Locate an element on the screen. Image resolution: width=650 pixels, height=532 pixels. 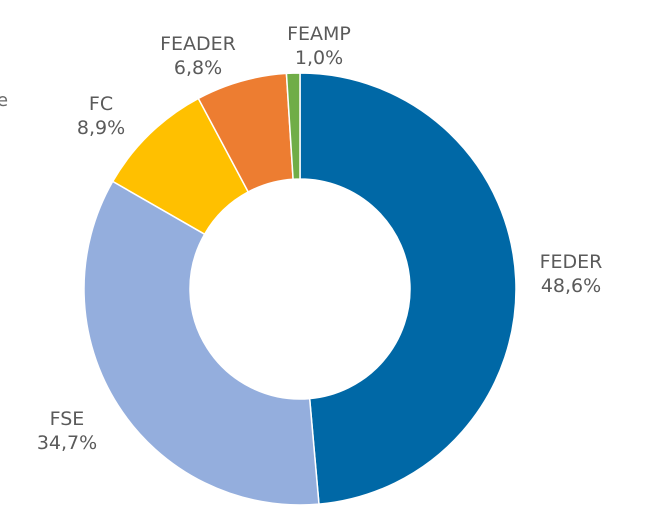
slice-label-fc: FC is located at coordinates (101, 104).